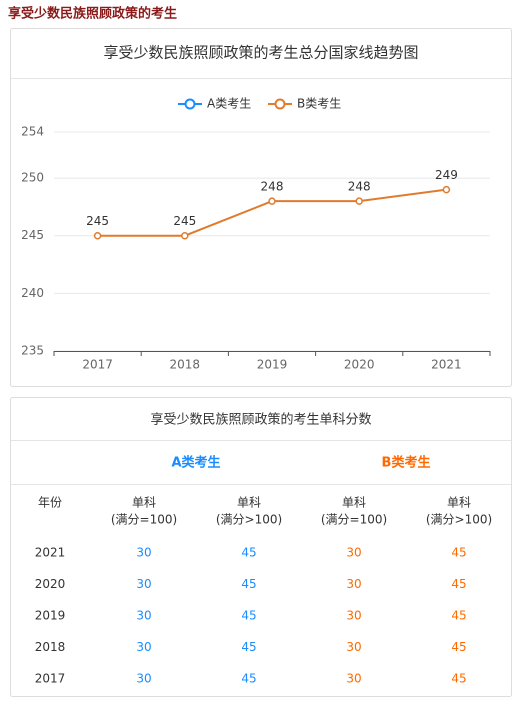 The width and height of the screenshot is (532, 716). What do you see at coordinates (319, 104) in the screenshot?
I see `legend-label: B类考生` at bounding box center [319, 104].